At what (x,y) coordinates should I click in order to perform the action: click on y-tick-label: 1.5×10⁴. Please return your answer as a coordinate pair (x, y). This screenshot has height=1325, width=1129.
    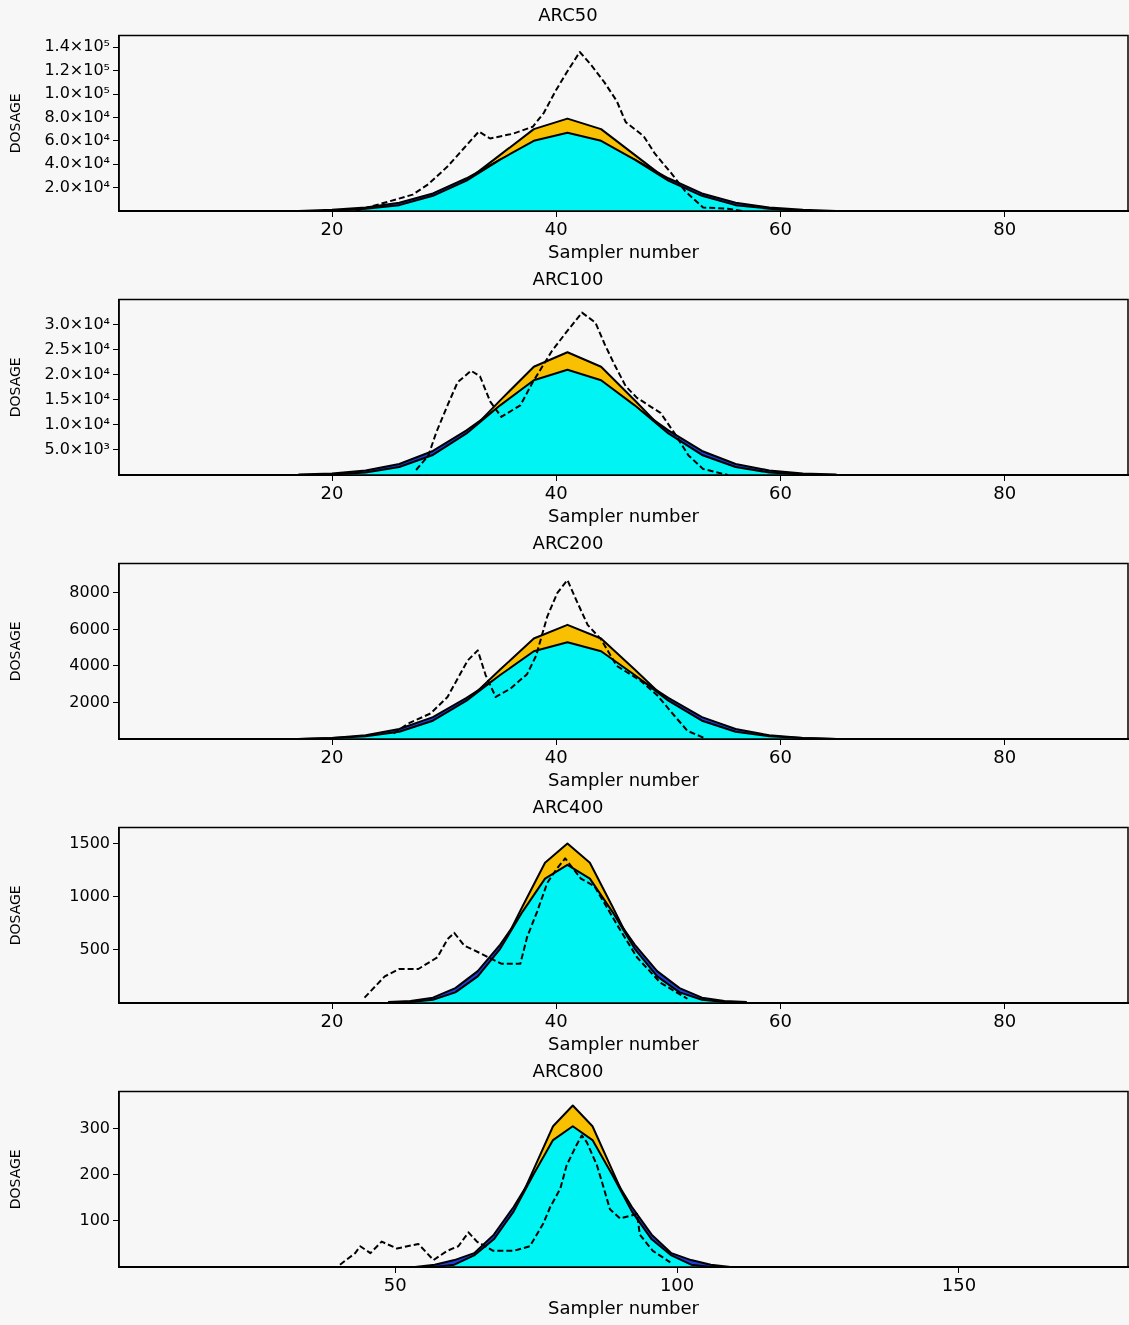
    Looking at the image, I should click on (77, 398).